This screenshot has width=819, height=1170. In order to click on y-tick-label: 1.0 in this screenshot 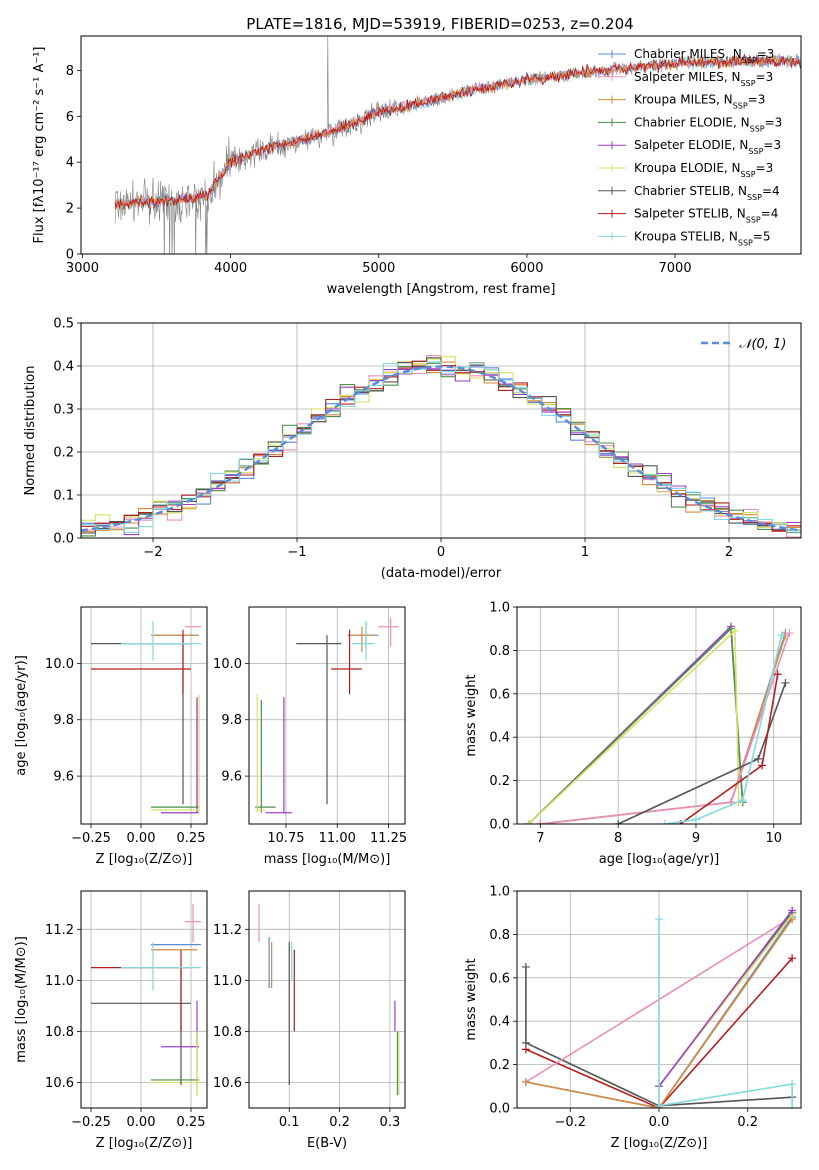, I will do `click(499, 608)`.